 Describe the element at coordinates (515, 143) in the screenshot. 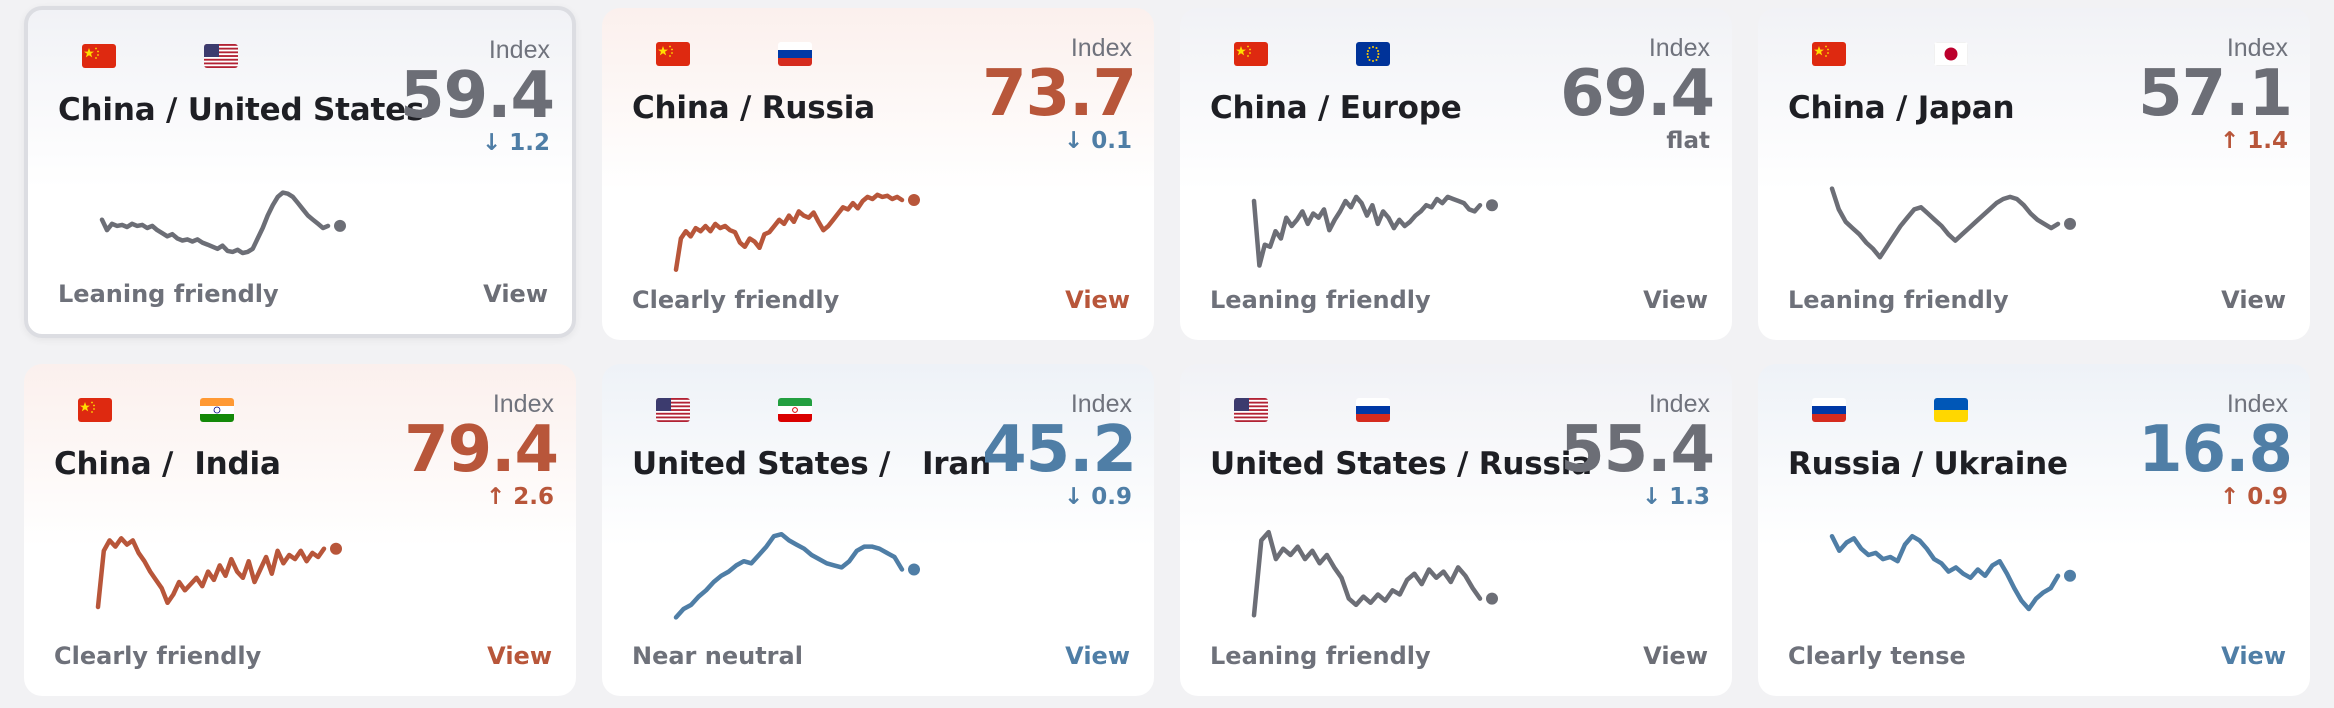

I see `index-delta: ↓ 1.2` at that location.